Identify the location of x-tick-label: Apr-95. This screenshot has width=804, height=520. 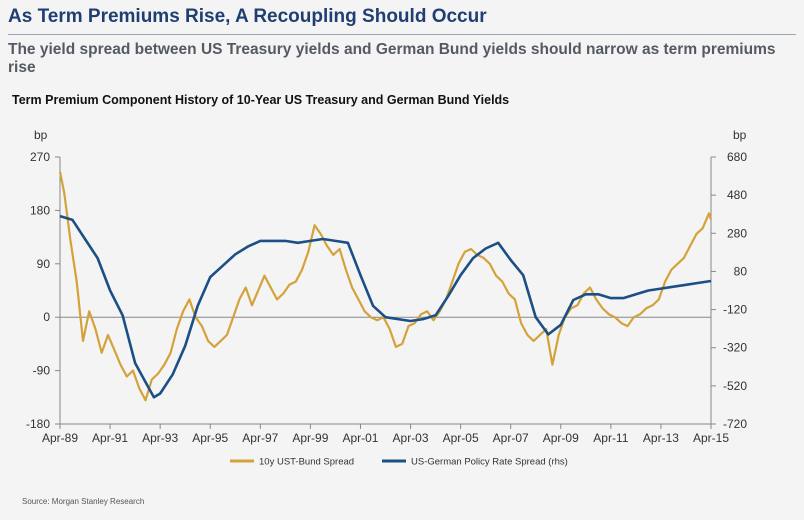
(210, 438).